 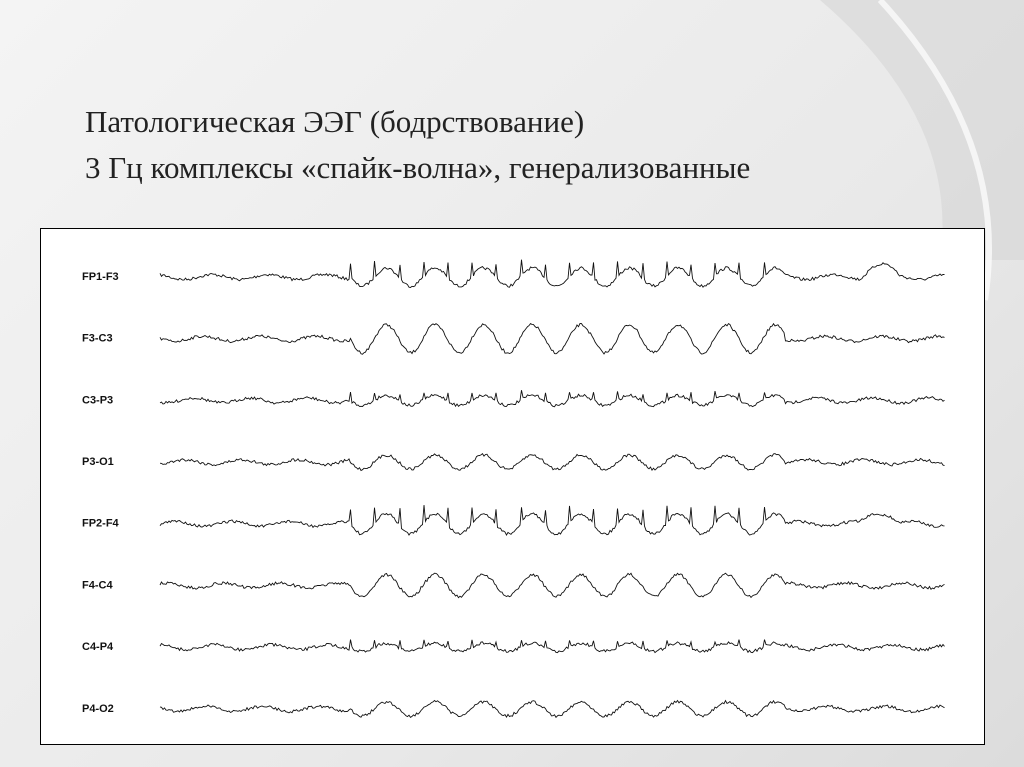 I want to click on channel-label: F4-C4, so click(x=97, y=585).